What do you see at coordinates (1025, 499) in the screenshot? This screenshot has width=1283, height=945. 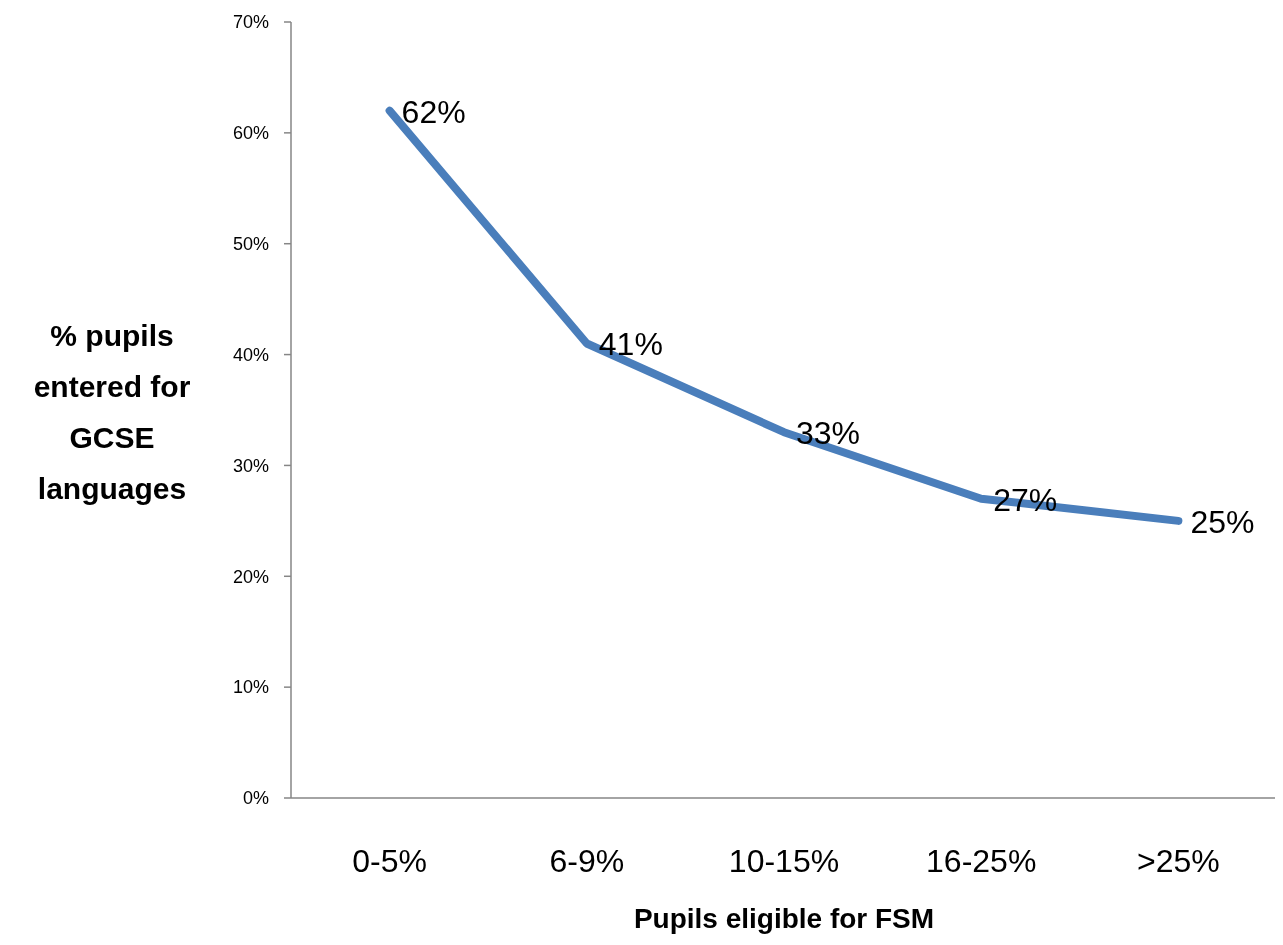 I see `data-label: 27%` at bounding box center [1025, 499].